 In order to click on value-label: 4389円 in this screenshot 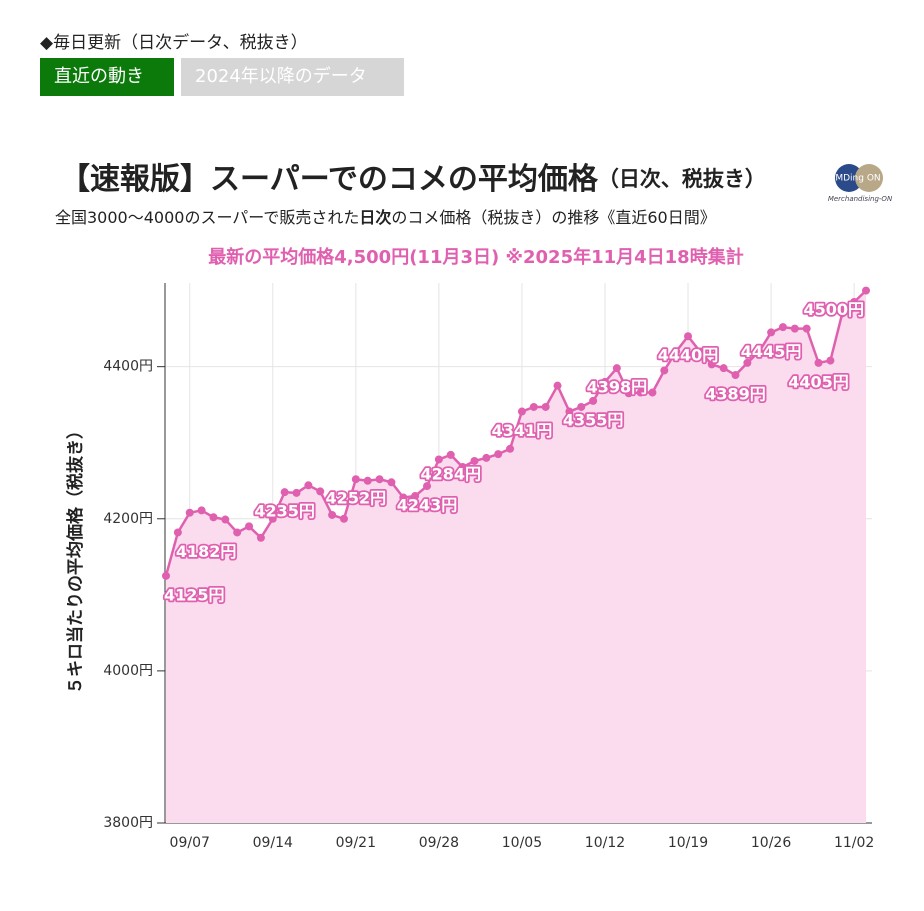, I will do `click(735, 394)`.